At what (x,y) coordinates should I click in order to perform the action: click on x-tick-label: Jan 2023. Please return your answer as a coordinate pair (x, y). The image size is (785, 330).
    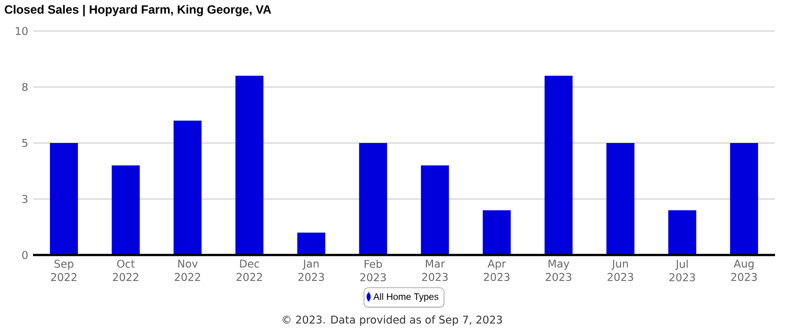
    Looking at the image, I should click on (311, 270).